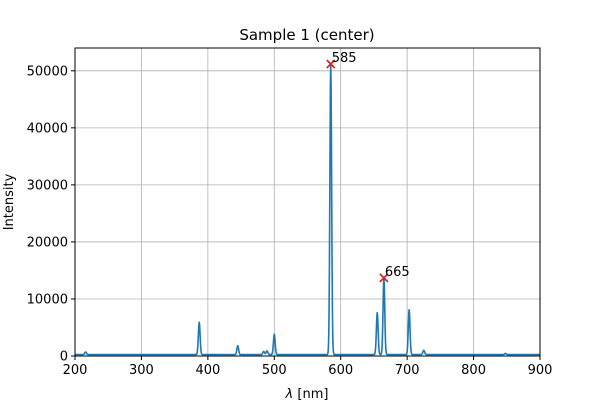  What do you see at coordinates (141, 370) in the screenshot?
I see `x-tick-label: 300` at bounding box center [141, 370].